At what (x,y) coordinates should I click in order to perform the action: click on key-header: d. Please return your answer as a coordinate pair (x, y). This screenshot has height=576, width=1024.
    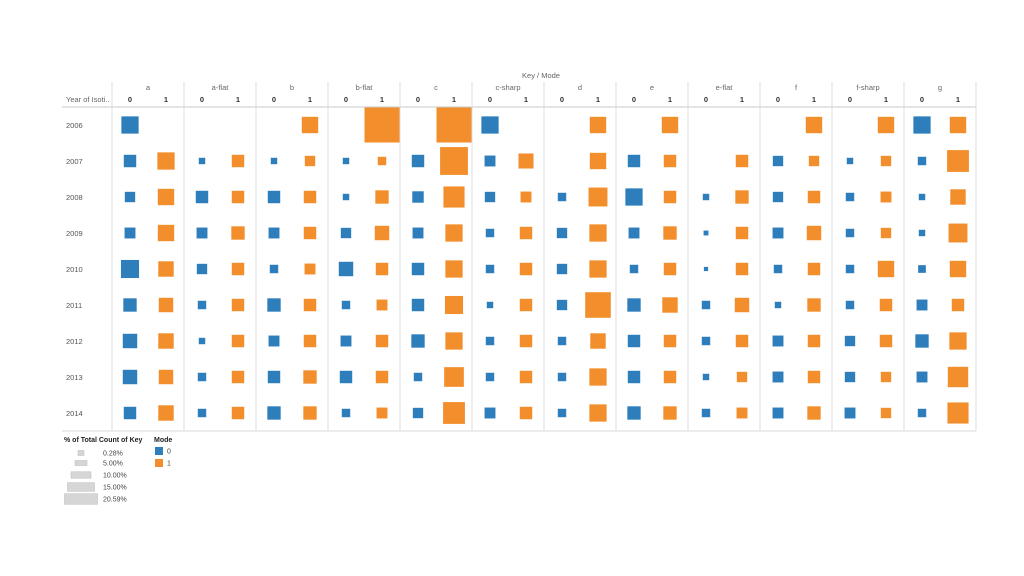
    Looking at the image, I should click on (580, 87).